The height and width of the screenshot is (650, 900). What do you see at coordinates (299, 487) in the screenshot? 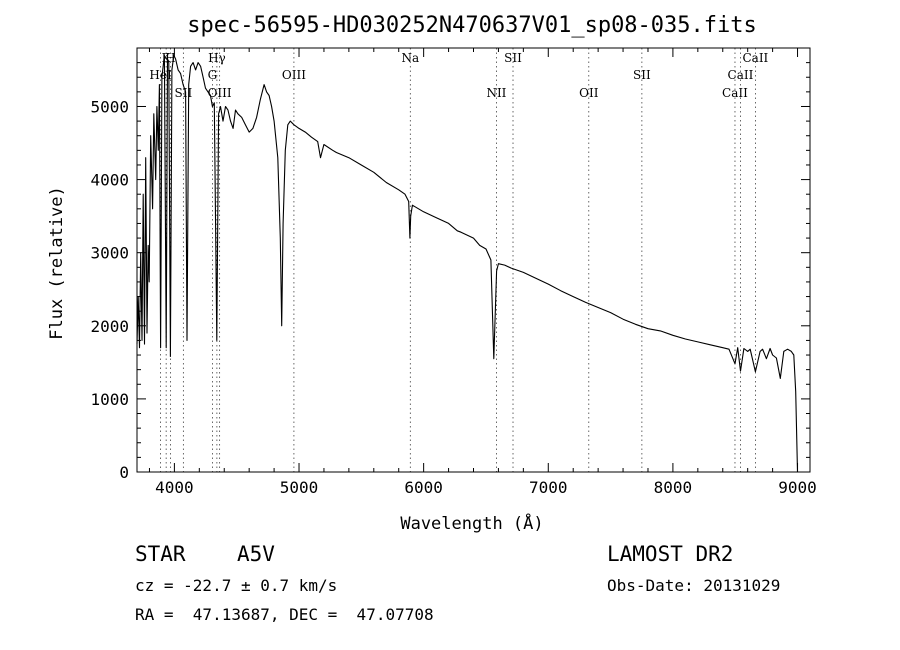
I see `x-tick-label: 5000` at bounding box center [299, 487].